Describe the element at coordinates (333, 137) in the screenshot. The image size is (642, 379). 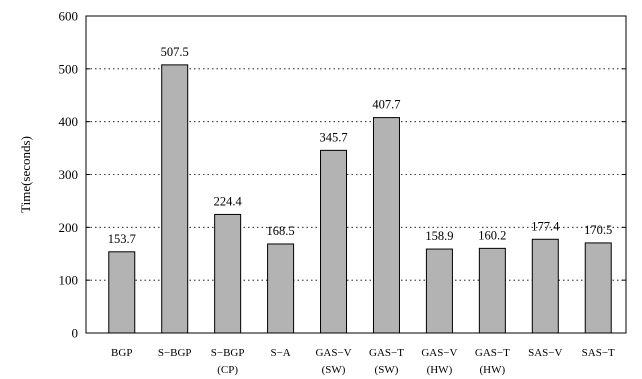
I see `data-label: 345.7` at that location.